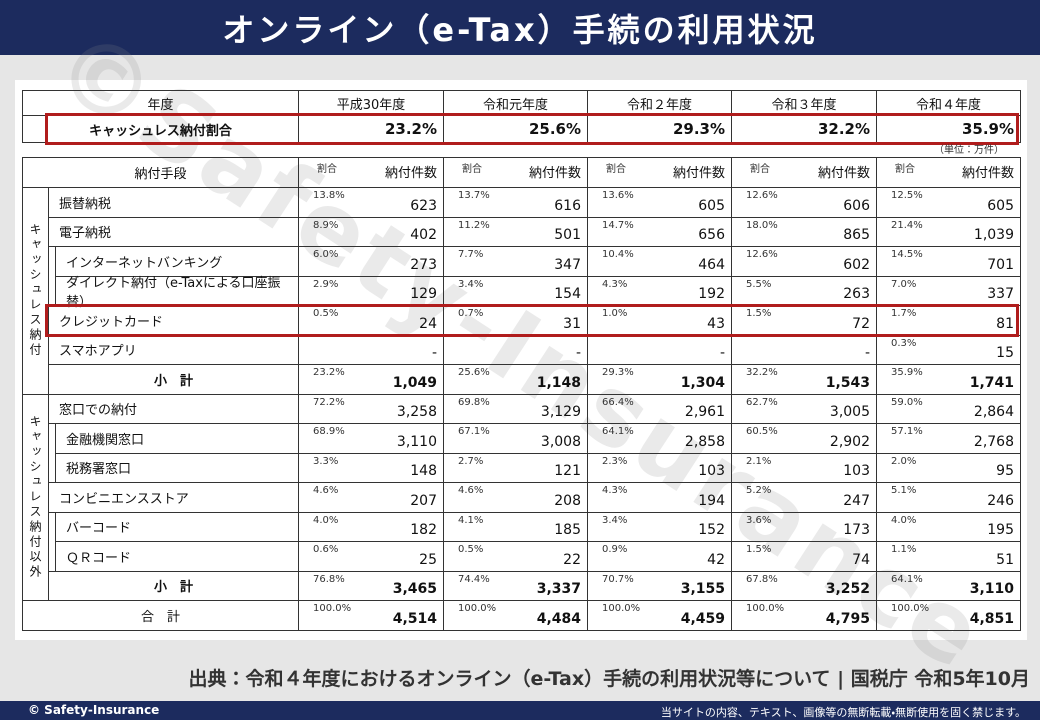 The height and width of the screenshot is (720, 1040). What do you see at coordinates (907, 225) in the screenshot?
I see `share: 21.4%` at bounding box center [907, 225].